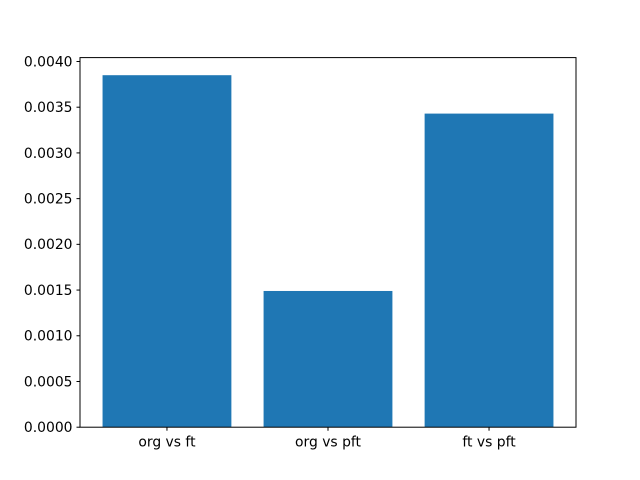 This screenshot has height=480, width=640. What do you see at coordinates (48, 199) in the screenshot?
I see `y-axis-tick-label: 0.0025` at bounding box center [48, 199].